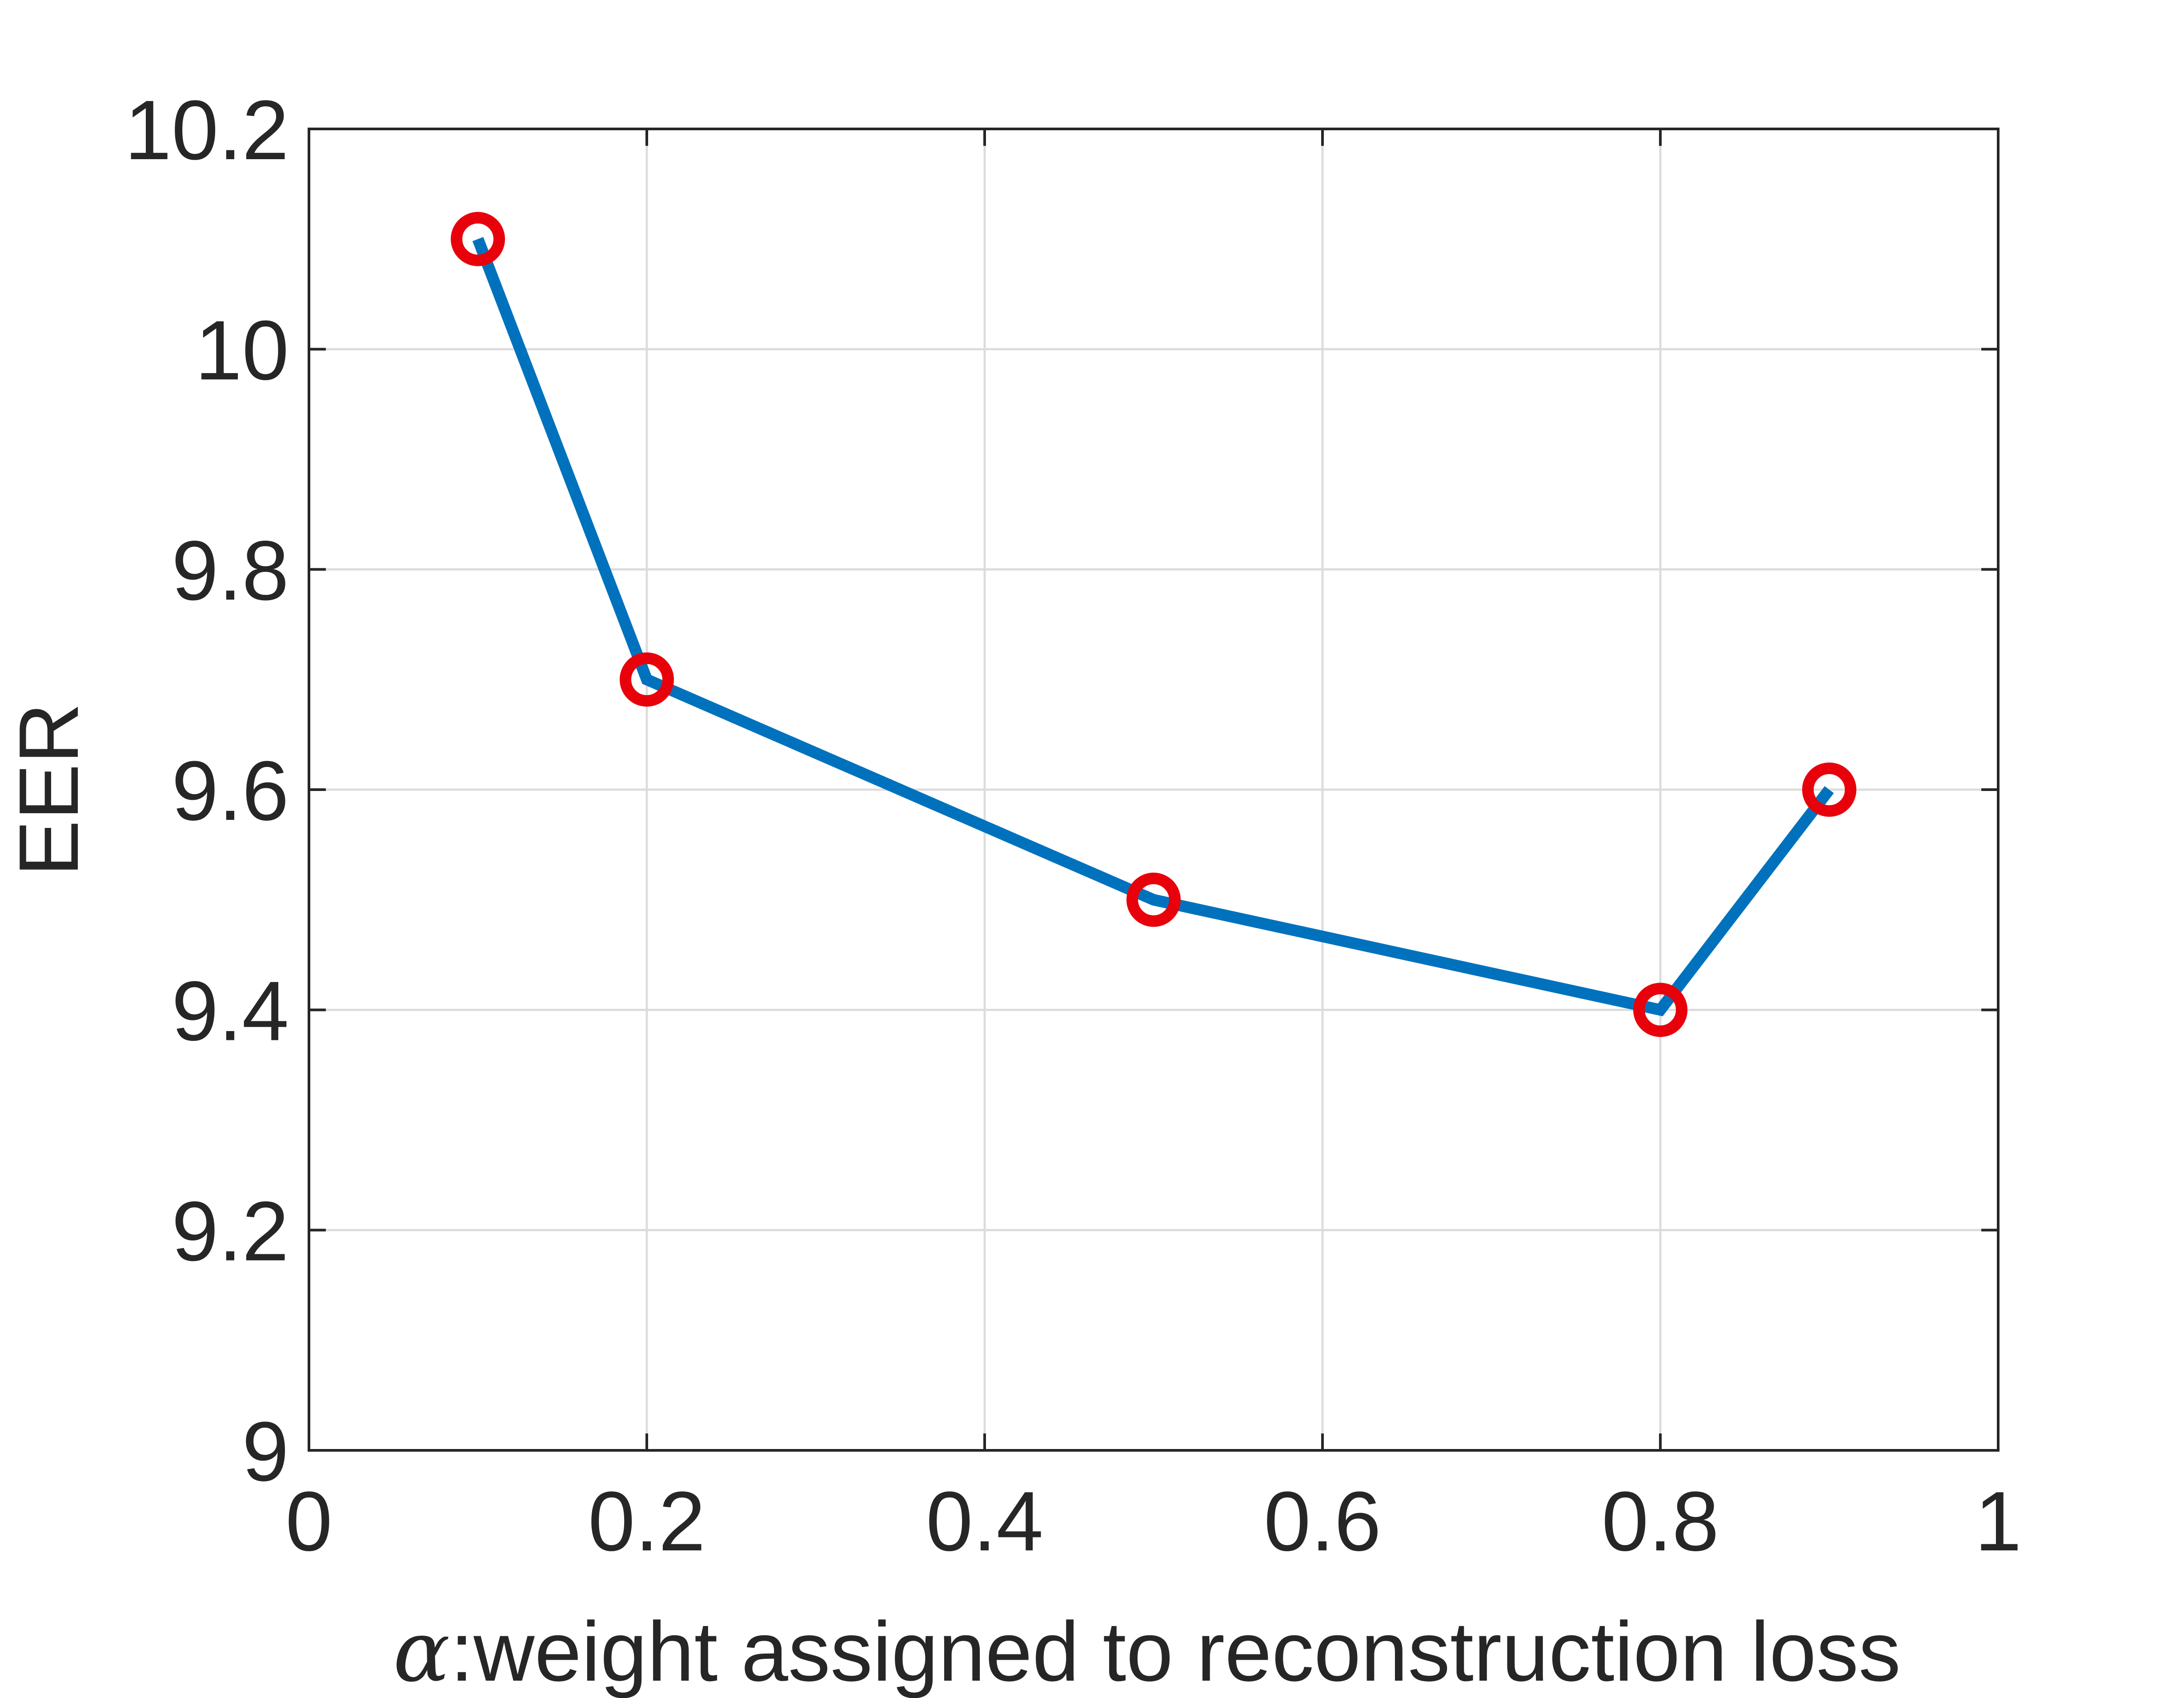  Describe the element at coordinates (206, 130) in the screenshot. I see `y-tick-label: 10.2` at that location.